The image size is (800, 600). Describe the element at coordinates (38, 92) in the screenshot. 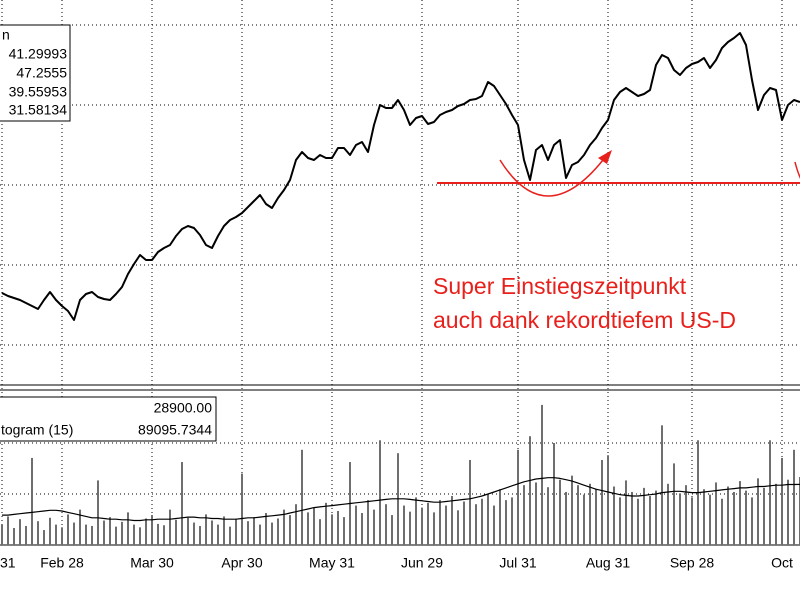

I see `legend-value: 39.55953` at that location.